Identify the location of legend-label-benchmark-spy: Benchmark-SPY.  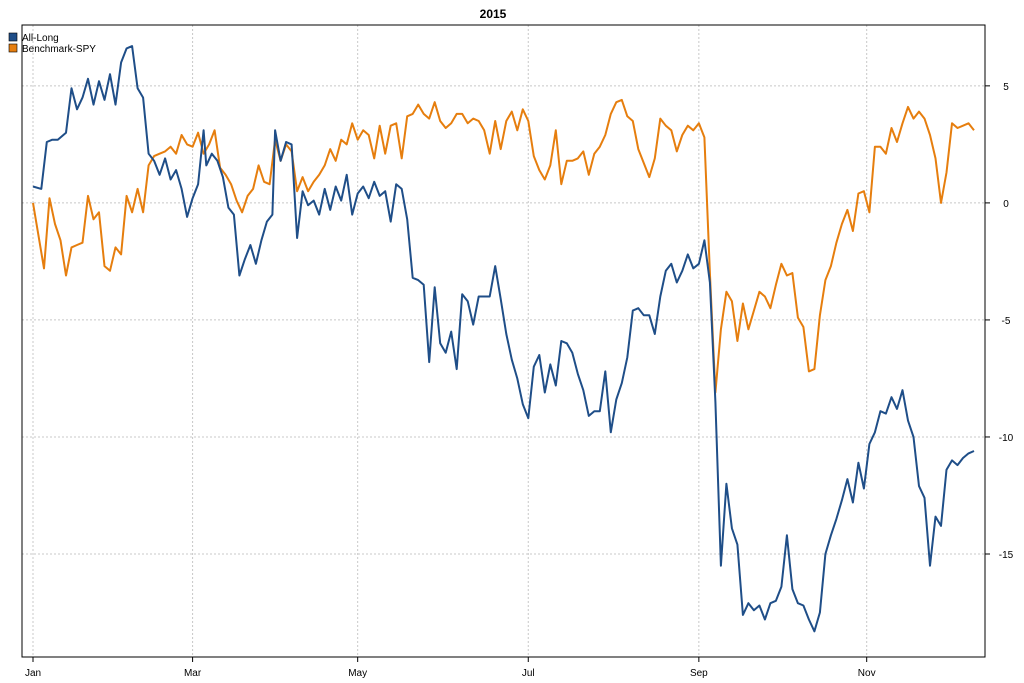
(59, 49).